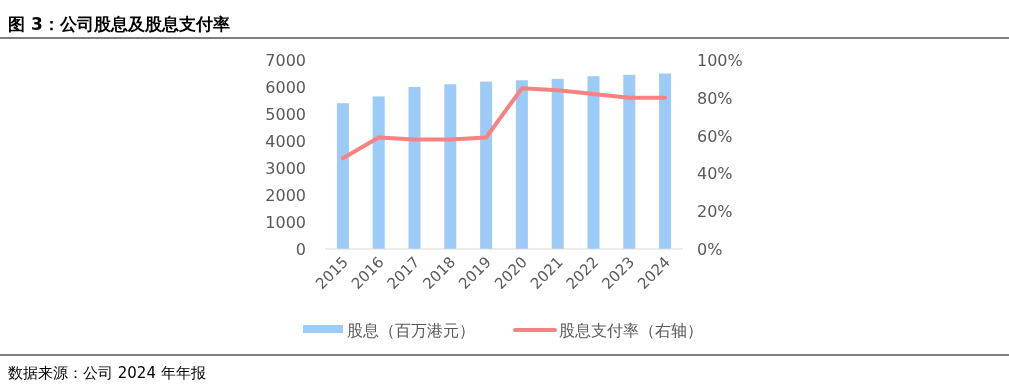 This screenshot has width=1009, height=388. I want to click on y-tick-label: 5000, so click(285, 114).